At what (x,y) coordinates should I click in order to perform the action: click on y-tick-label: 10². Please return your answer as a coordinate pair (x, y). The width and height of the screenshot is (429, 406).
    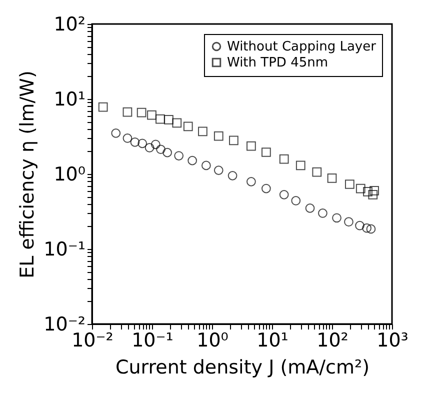
    Looking at the image, I should click on (70, 25).